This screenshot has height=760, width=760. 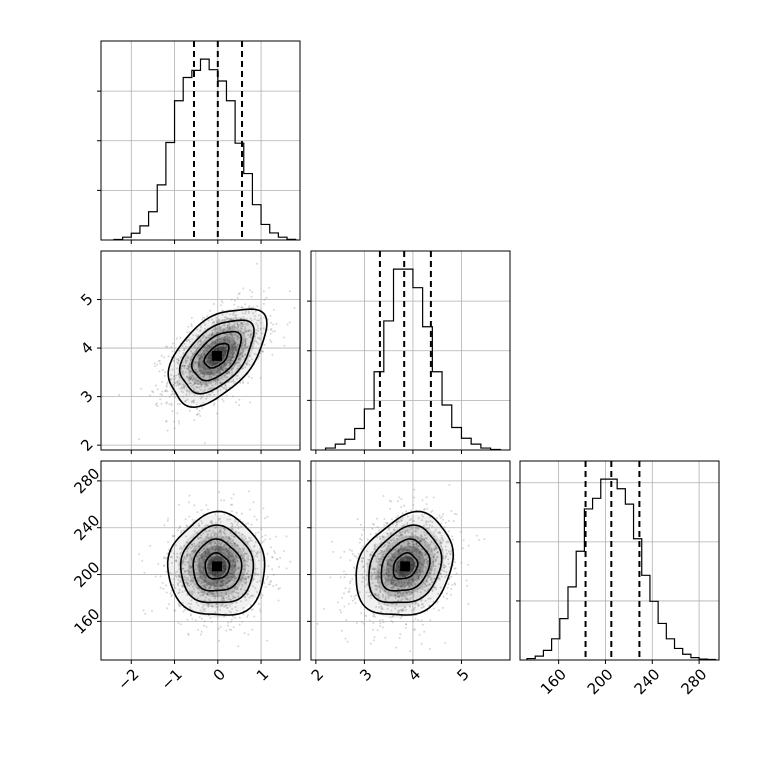 I want to click on x-tick-label: −1, so click(x=171, y=679).